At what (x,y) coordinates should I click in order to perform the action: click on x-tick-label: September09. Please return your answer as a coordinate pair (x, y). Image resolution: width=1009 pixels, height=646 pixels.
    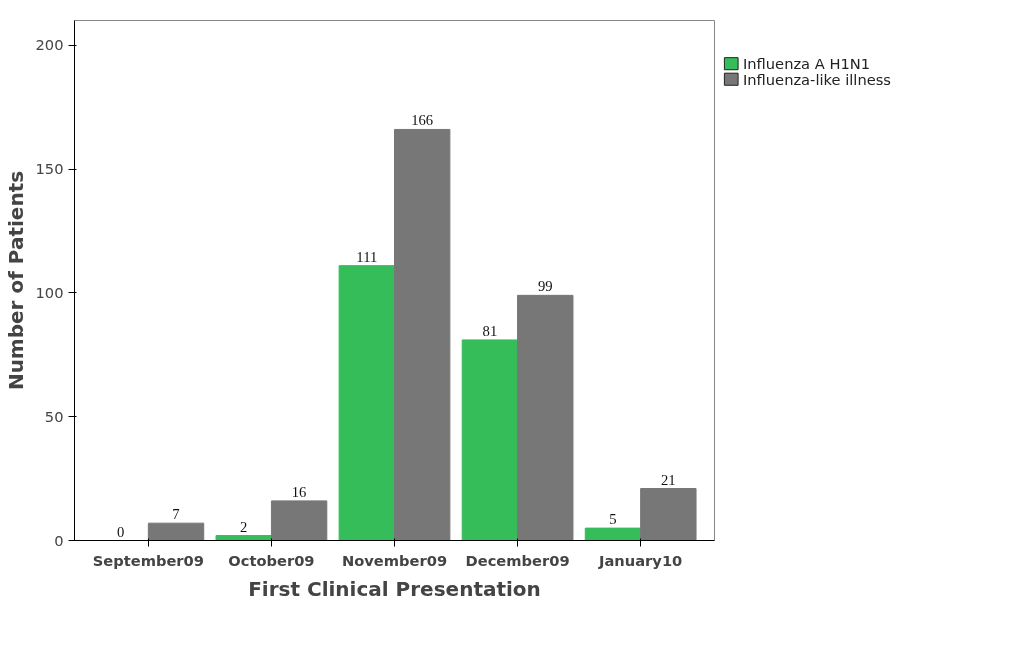
    Looking at the image, I should click on (148, 560).